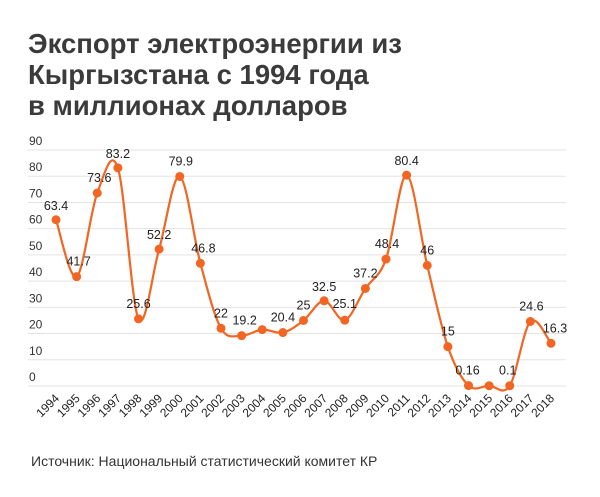 The image size is (600, 497). I want to click on data-point-2003, so click(242, 336).